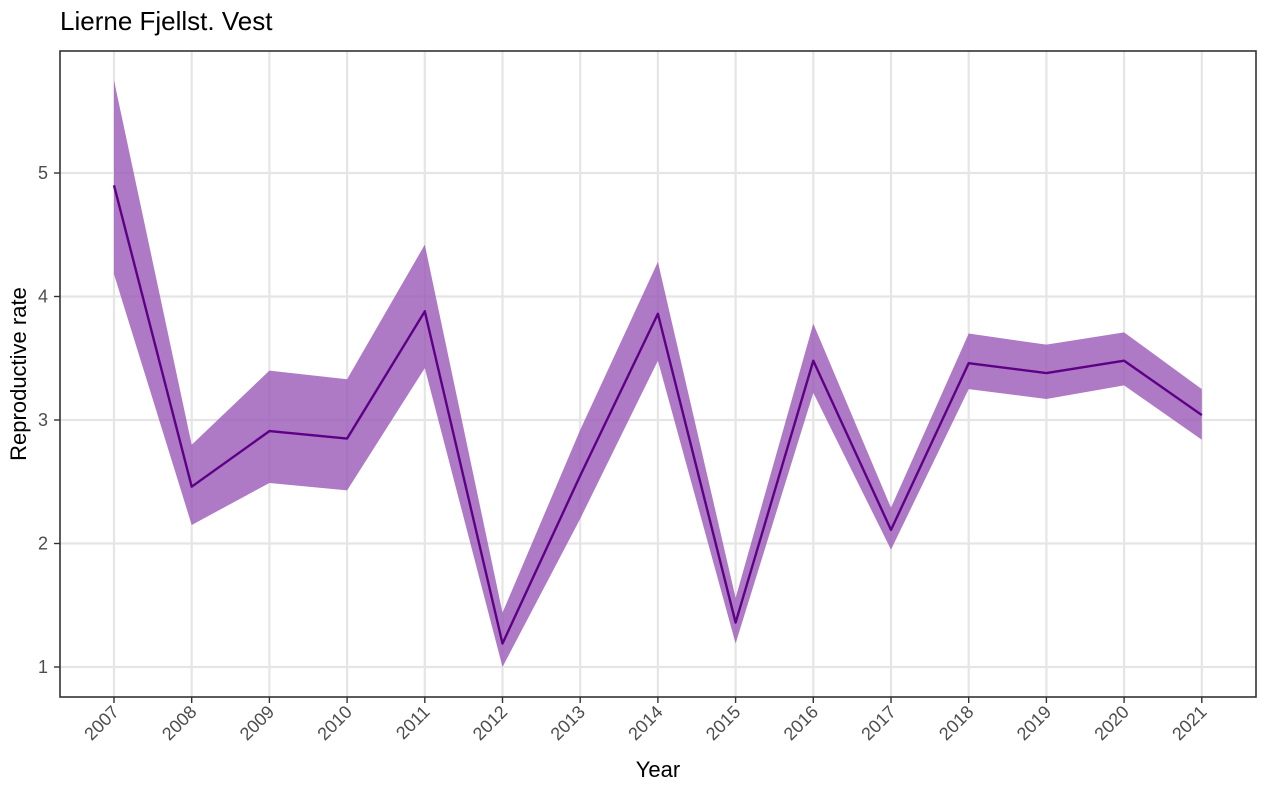  I want to click on y-axis: 1 2 3 4 5, so click(49, 420).